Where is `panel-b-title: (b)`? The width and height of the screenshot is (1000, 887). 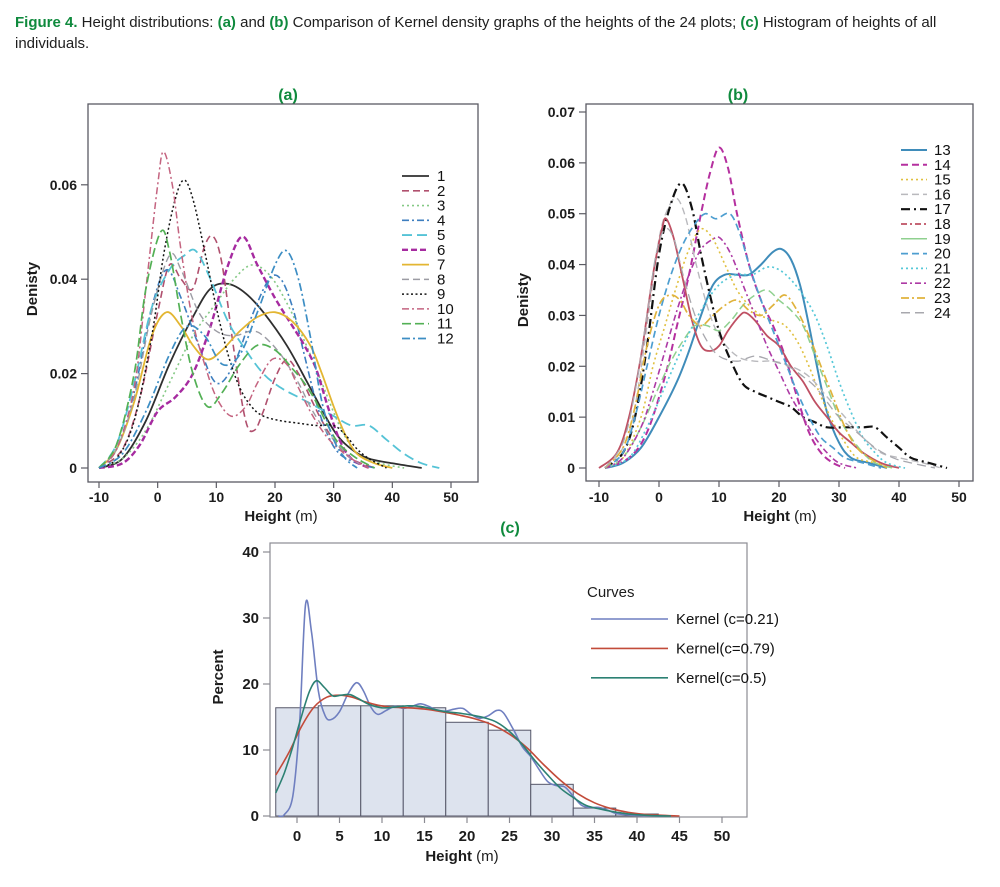 panel-b-title: (b) is located at coordinates (738, 95).